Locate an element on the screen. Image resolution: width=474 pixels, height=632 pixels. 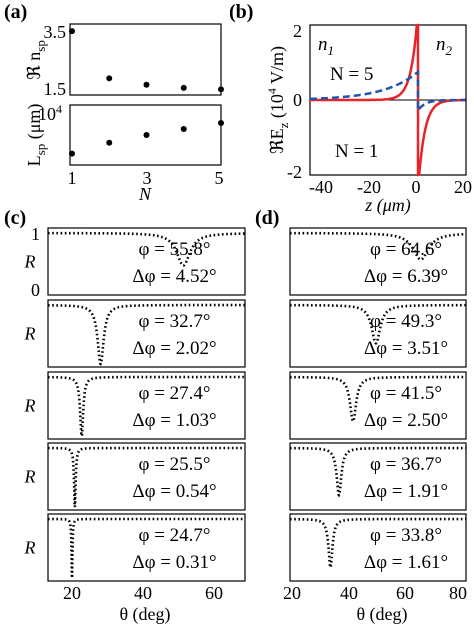
a-xtick-5: 5 is located at coordinates (219, 178).